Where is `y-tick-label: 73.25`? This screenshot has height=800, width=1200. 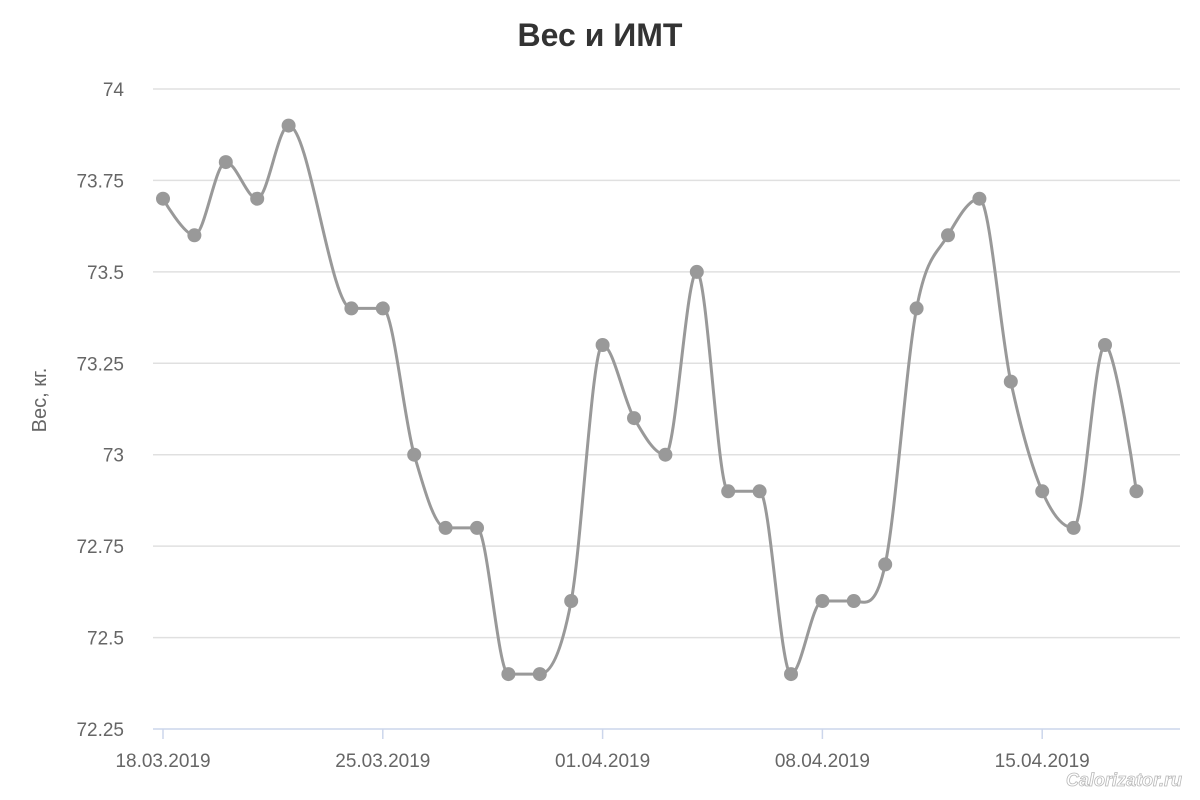
y-tick-label: 73.25 is located at coordinates (100, 364).